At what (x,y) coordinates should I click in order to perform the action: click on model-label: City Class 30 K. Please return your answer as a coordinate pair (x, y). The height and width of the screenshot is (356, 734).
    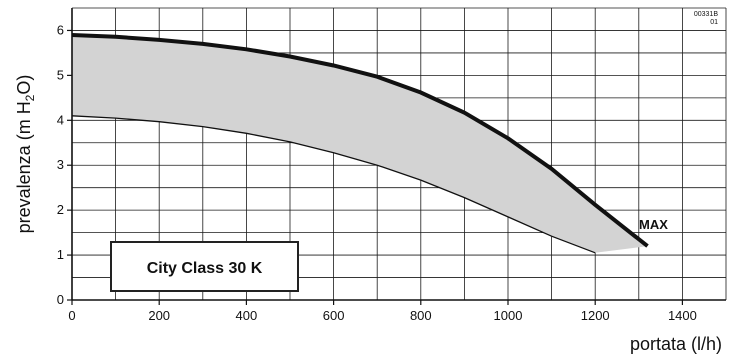
    Looking at the image, I should click on (205, 268).